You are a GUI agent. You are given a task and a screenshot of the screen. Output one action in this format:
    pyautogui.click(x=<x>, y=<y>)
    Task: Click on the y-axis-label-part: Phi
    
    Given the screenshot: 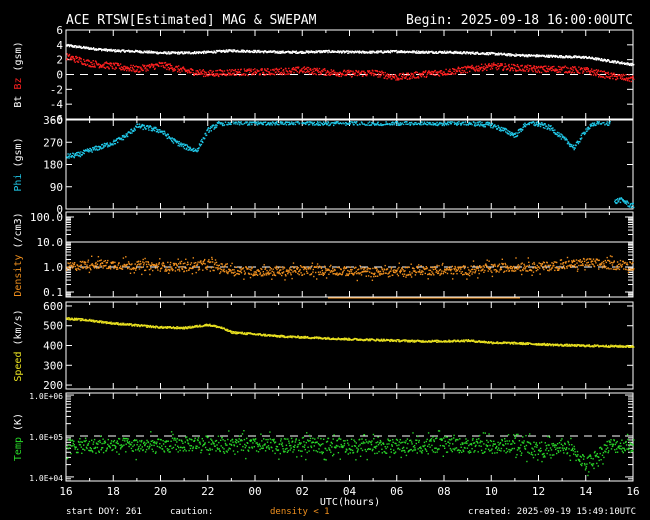 What is the action you would take?
    pyautogui.click(x=18, y=183)
    